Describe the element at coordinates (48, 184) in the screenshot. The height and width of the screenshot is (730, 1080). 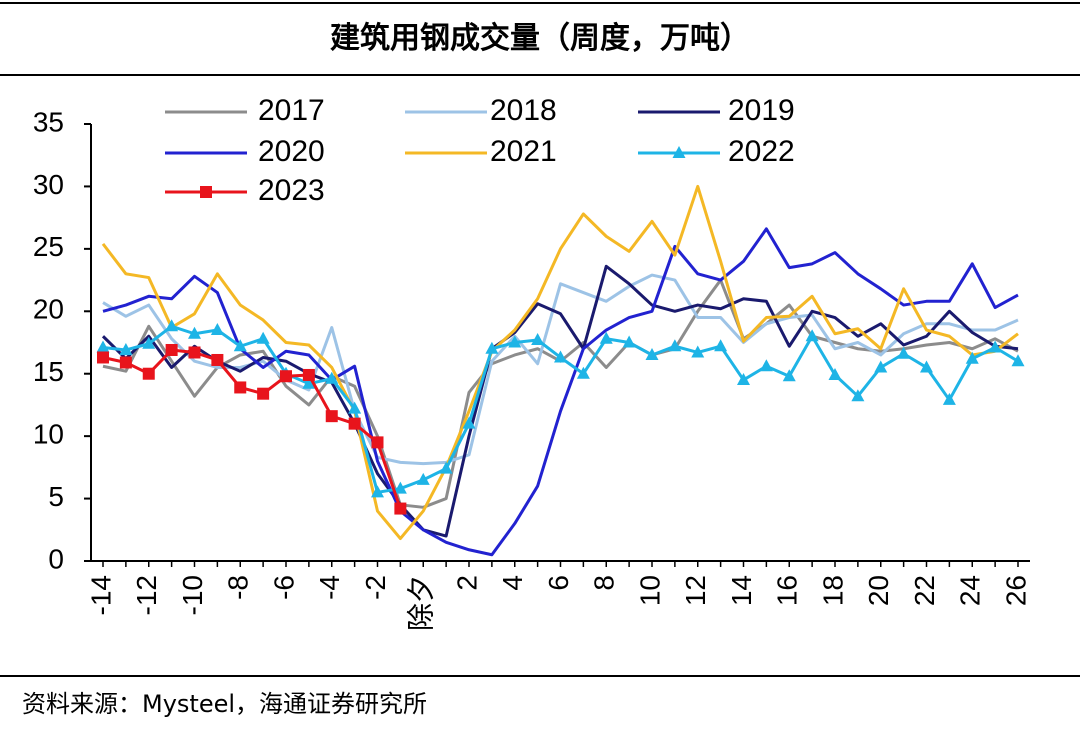
I see `y-tick-label: 30` at that location.